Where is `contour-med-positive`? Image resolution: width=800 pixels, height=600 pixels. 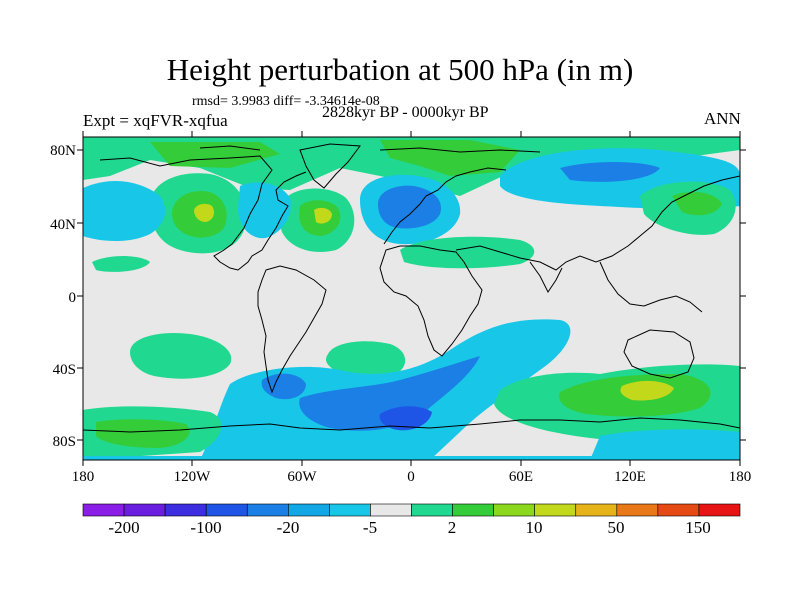
contour-med-positive is located at coordinates (467, 252).